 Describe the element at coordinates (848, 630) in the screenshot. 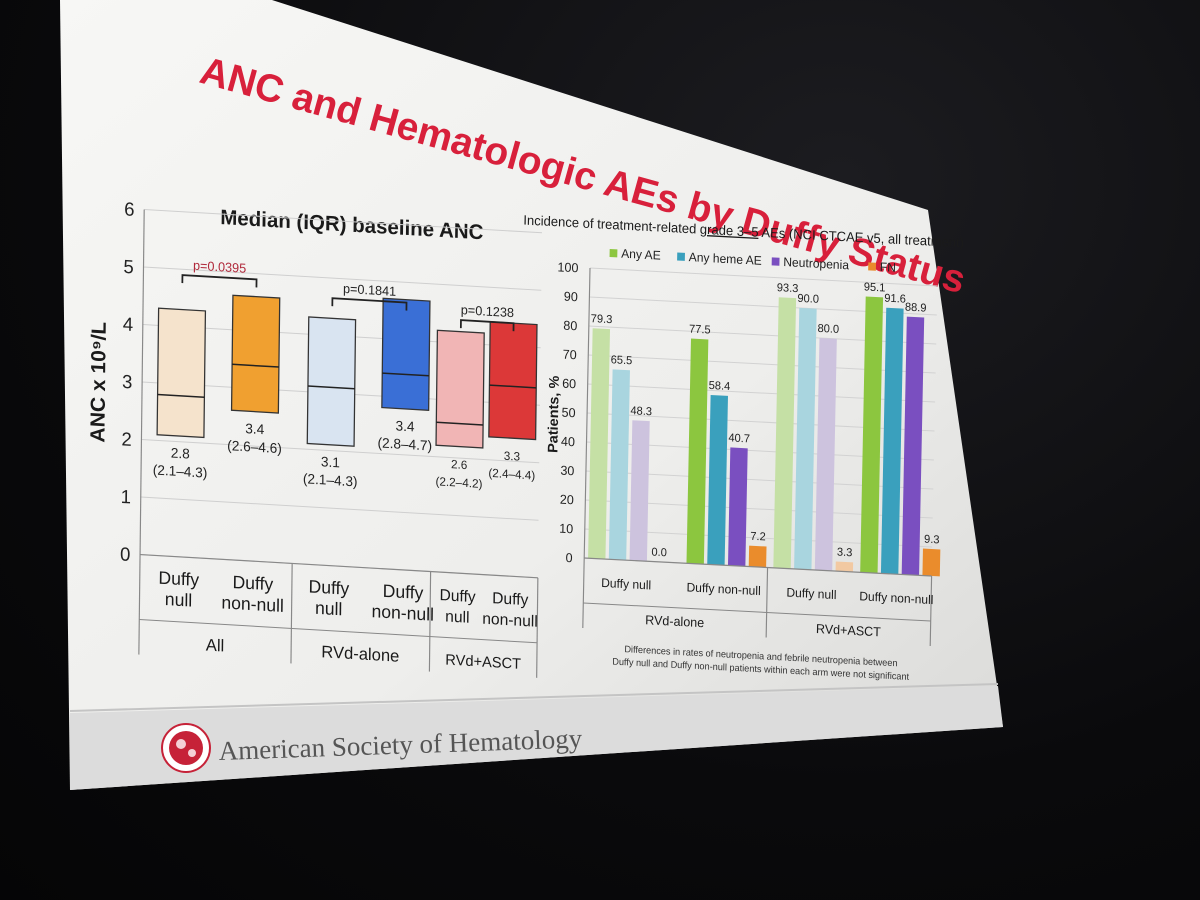

I see `ae-group-label: RVd+ASCT` at that location.